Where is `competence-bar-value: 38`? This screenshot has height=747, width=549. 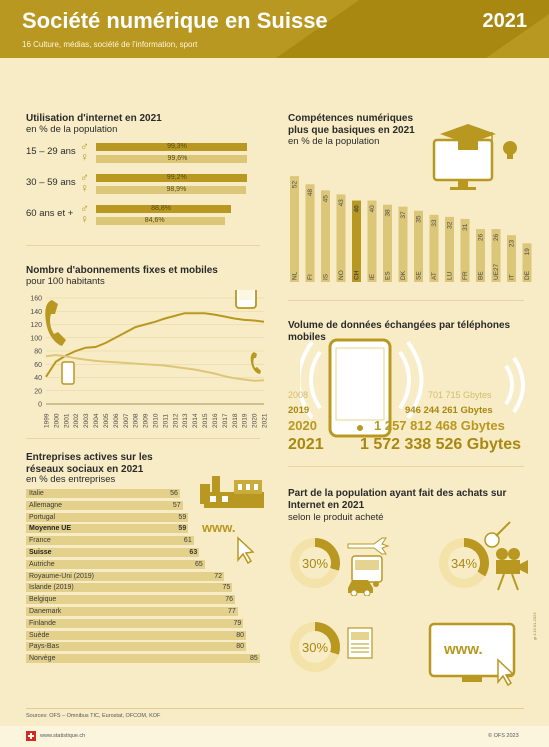
competence-bar-value: 38 is located at coordinates (388, 213).